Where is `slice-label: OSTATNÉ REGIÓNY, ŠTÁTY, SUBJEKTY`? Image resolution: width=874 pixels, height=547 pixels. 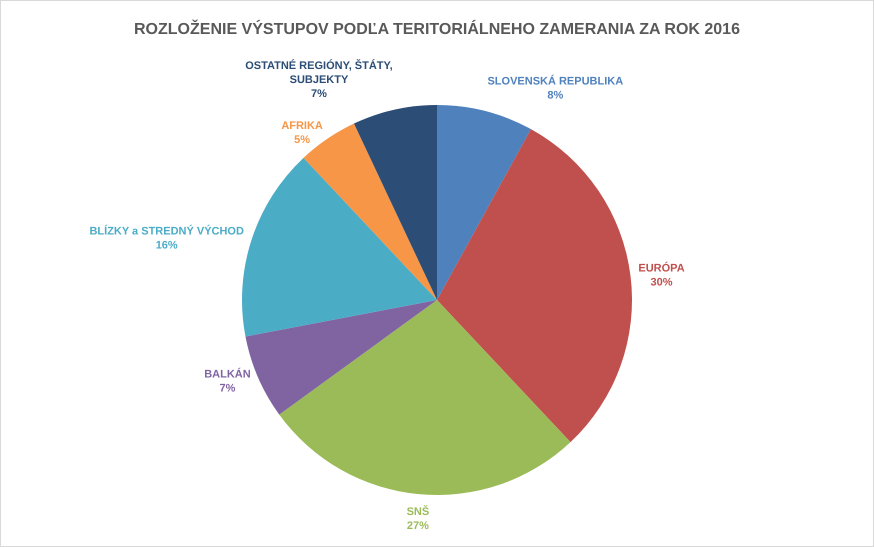
slice-label: OSTATNÉ REGIÓNY, ŠTÁTY, SUBJEKTY is located at coordinates (319, 72).